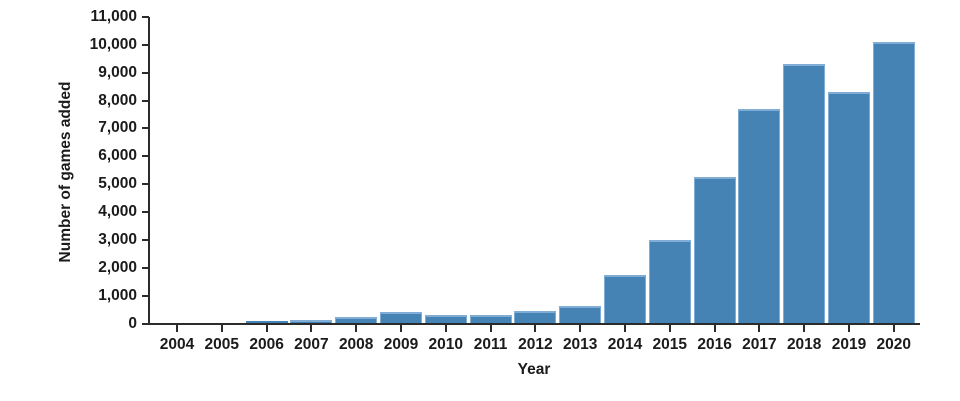 The height and width of the screenshot is (401, 960). I want to click on x-tick-label: 2004, so click(177, 344).